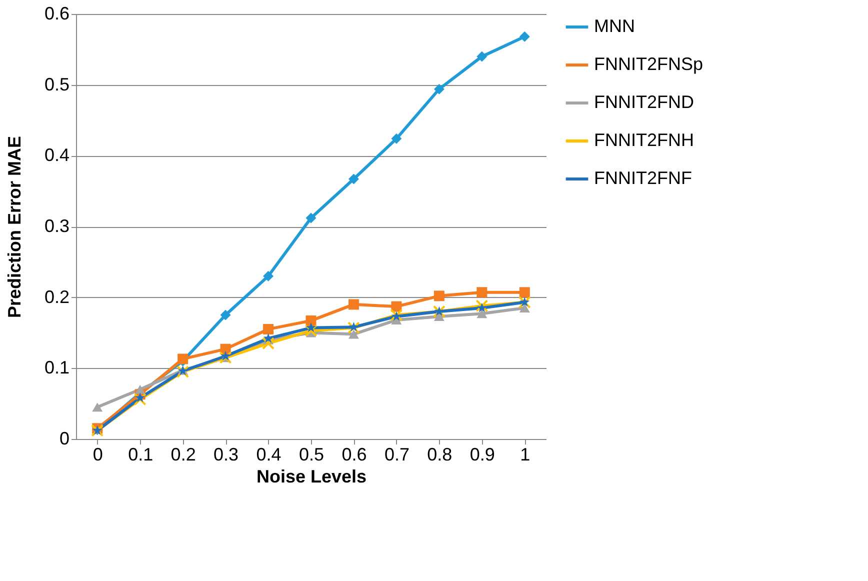 This screenshot has width=868, height=581. What do you see at coordinates (57, 155) in the screenshot?
I see `y-tick-label: 0.4` at bounding box center [57, 155].